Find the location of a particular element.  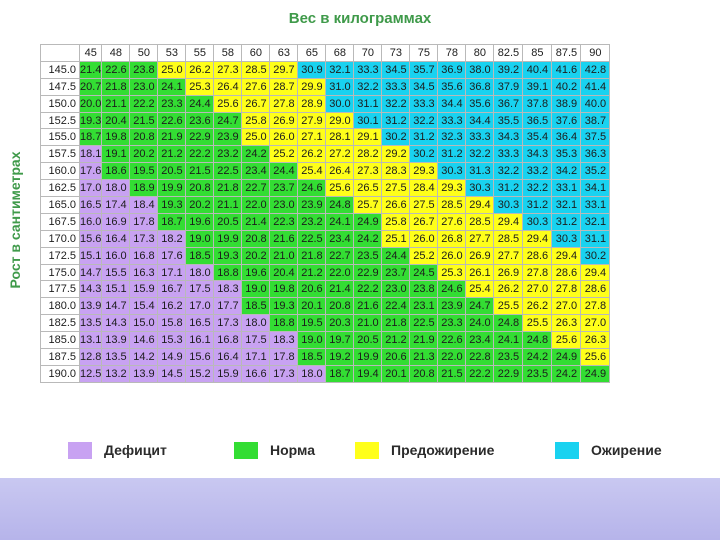

bmi-value-cell: 32.2 is located at coordinates (396, 103).